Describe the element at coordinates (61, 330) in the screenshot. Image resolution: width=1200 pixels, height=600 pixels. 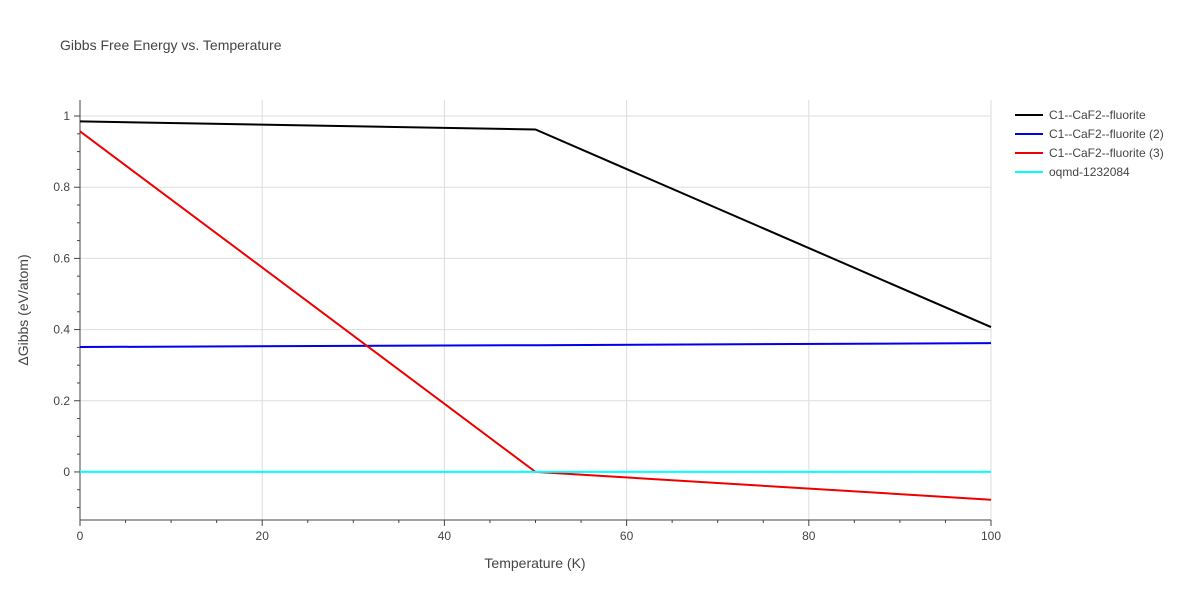
I see `y-tick-label: 0.4` at that location.